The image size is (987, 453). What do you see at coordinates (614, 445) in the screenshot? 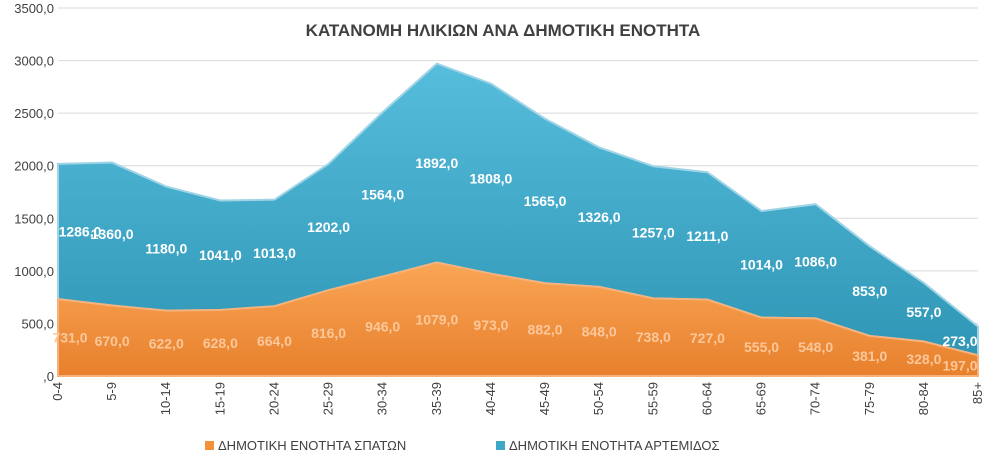
I see `legend-label: ΔΗΜΟΤΙΚΗ ΕΝΟΤΗΤΑ ΑΡΤΕΜΙΔΟΣ` at bounding box center [614, 445].